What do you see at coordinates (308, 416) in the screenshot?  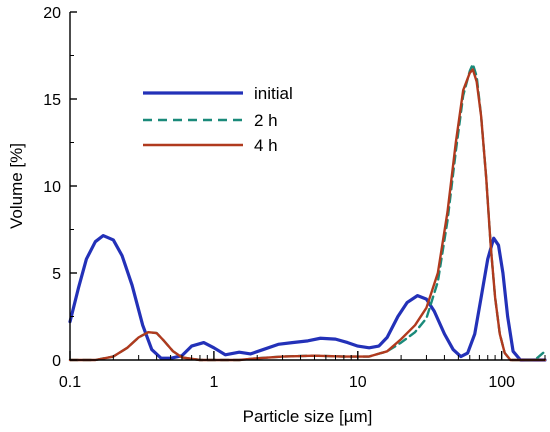 I see `x-axis-title: Particle size [µm]` at bounding box center [308, 416].